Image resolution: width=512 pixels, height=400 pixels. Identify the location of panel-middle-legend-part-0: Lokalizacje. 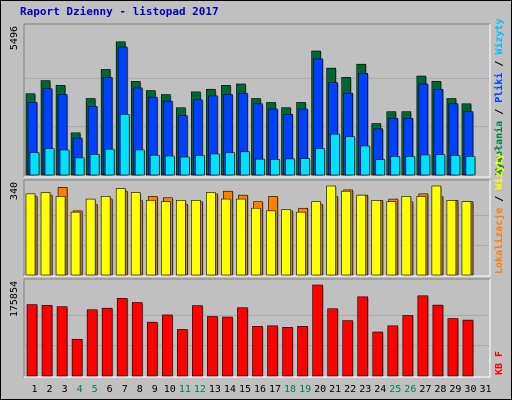
(499, 241).